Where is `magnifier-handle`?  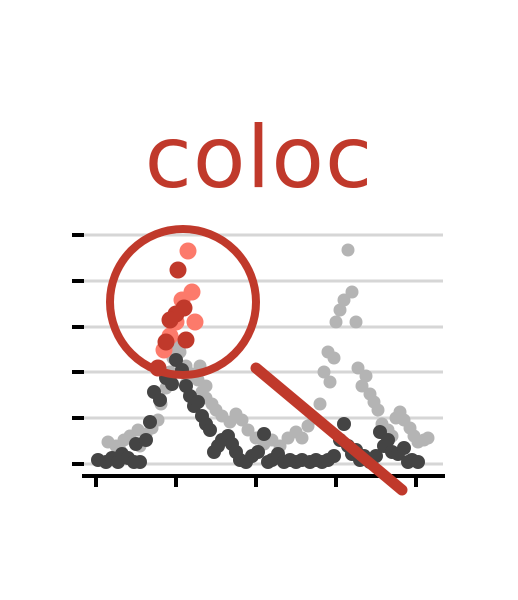 magnifier-handle is located at coordinates (329, 429).